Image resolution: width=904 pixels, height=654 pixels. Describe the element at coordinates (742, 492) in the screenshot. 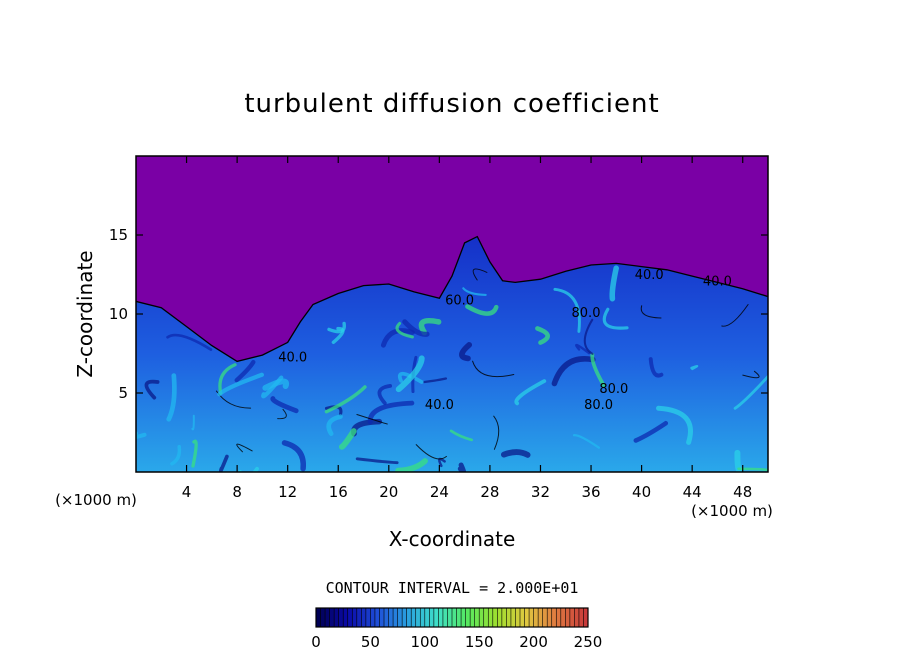

I see `x-tick-label: 48` at that location.